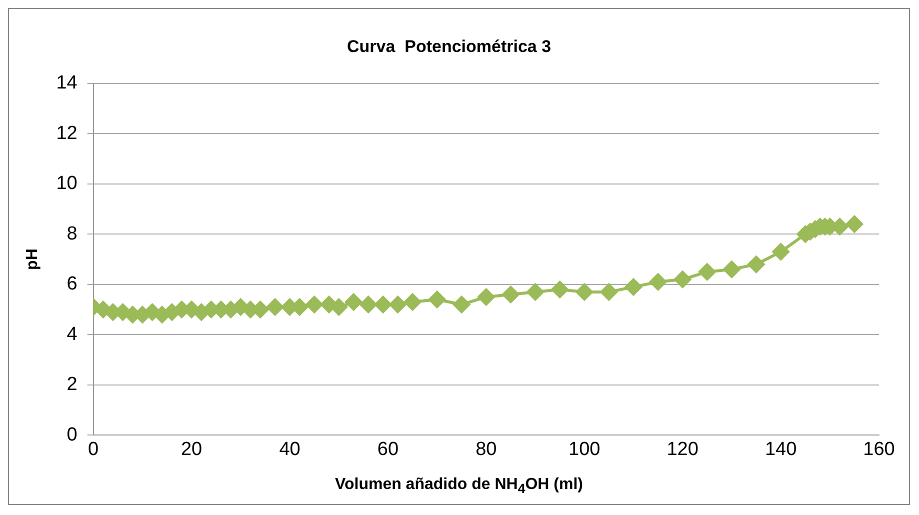 Image resolution: width=919 pixels, height=515 pixels. Describe the element at coordinates (682, 449) in the screenshot. I see `x-tick-label: 120` at that location.